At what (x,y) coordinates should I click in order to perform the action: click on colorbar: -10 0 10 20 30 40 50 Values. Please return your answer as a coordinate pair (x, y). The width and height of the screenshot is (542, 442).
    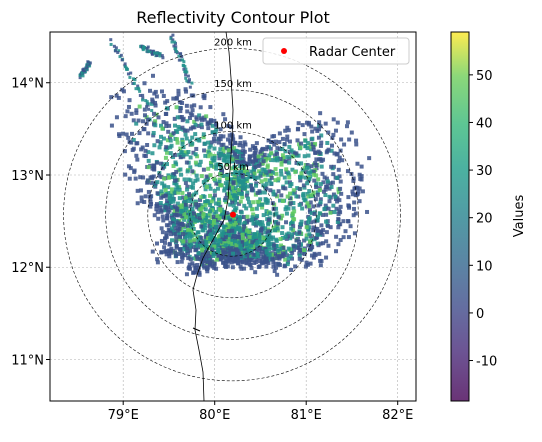
    Looking at the image, I should click on (488, 216).